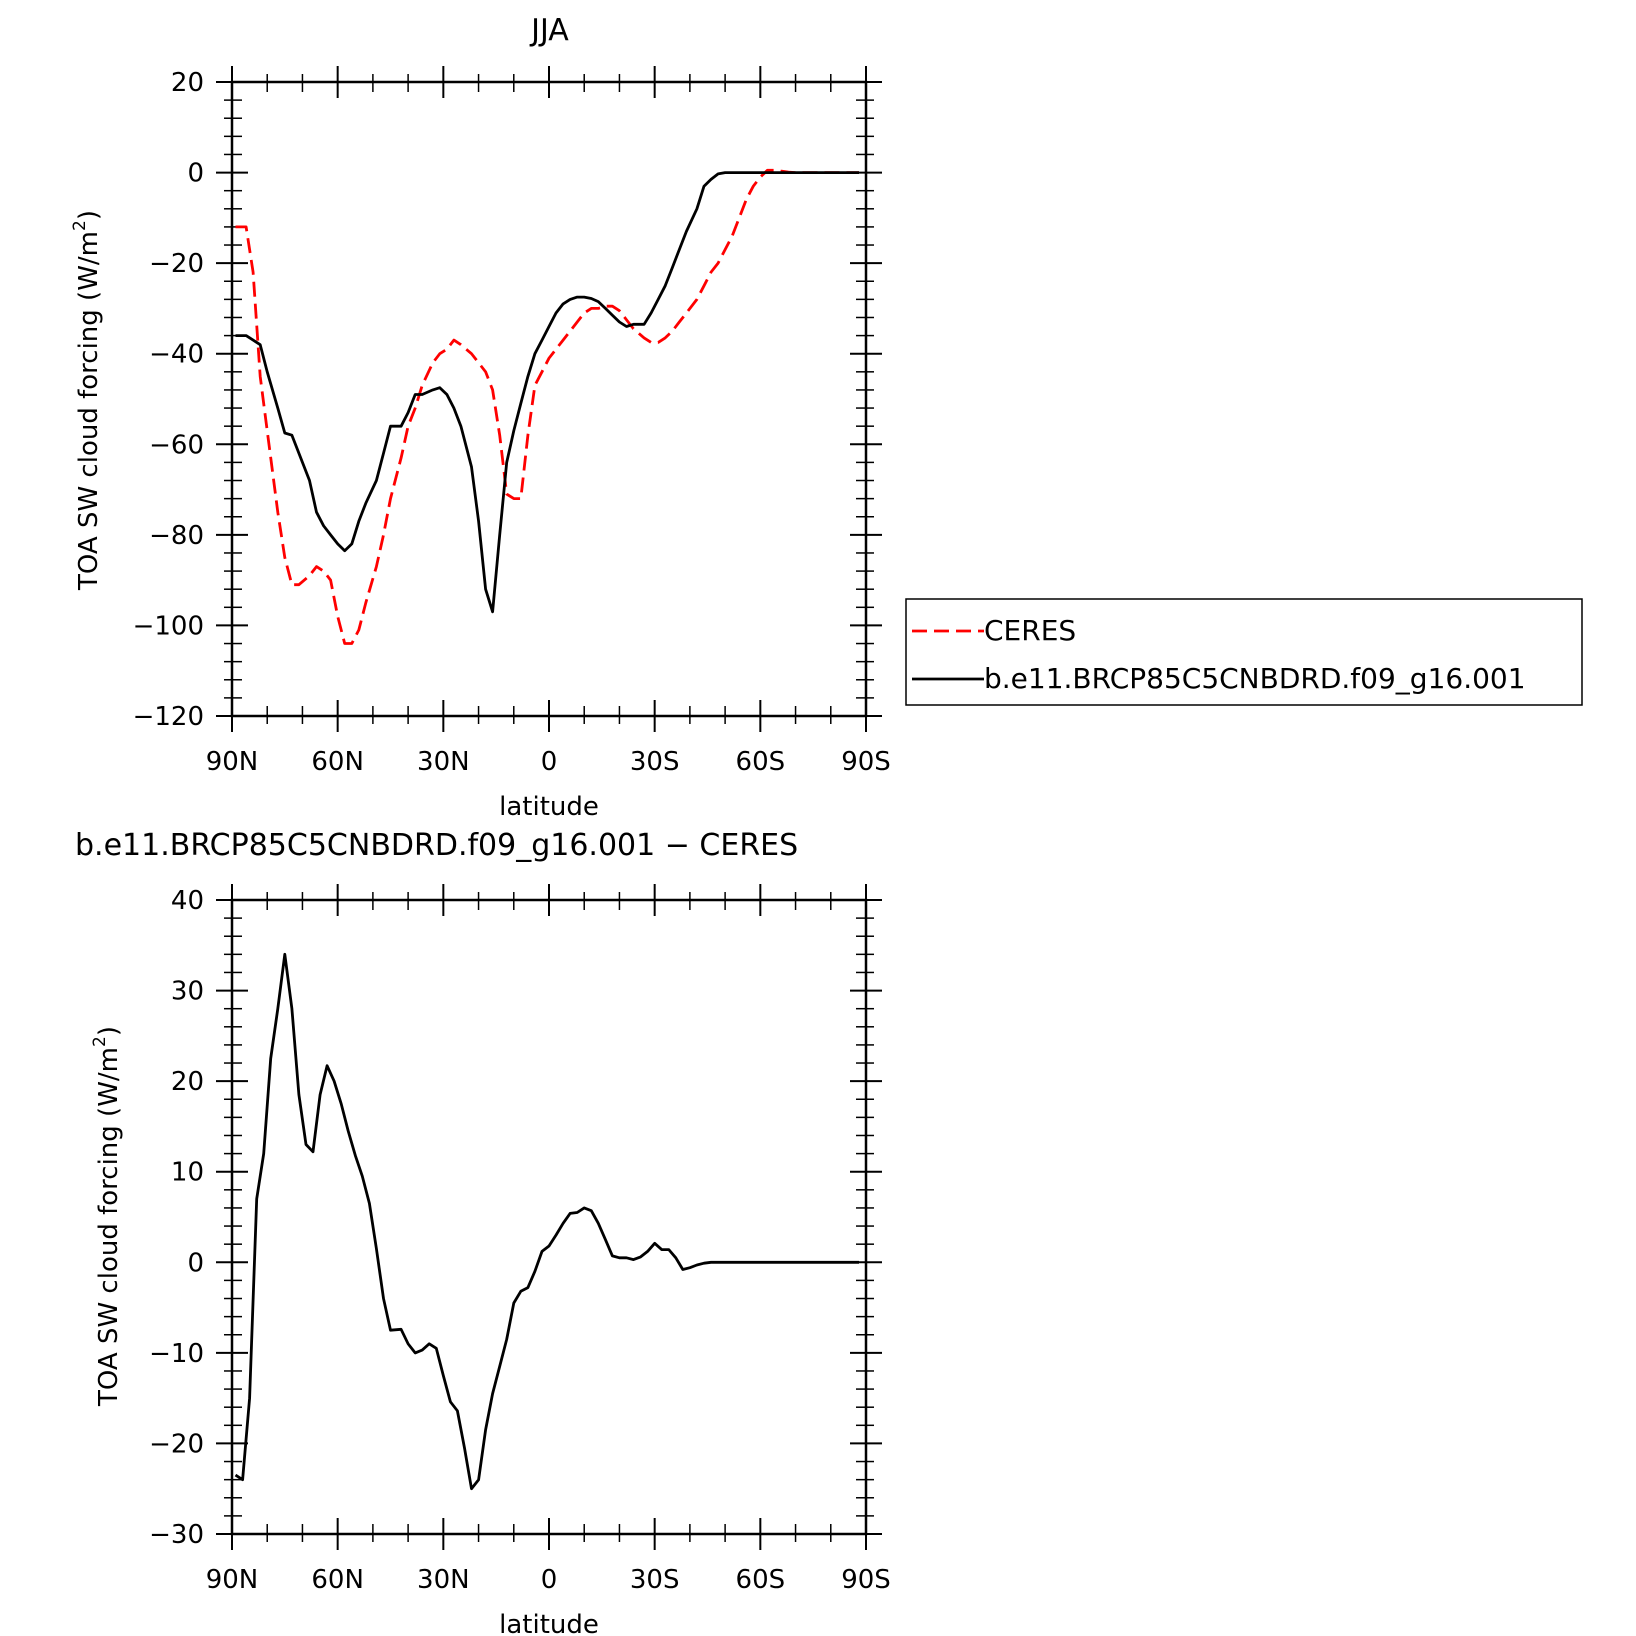 This screenshot has height=1636, width=1636. Describe the element at coordinates (1030, 630) in the screenshot. I see `legend-label-ceres: CERES` at that location.